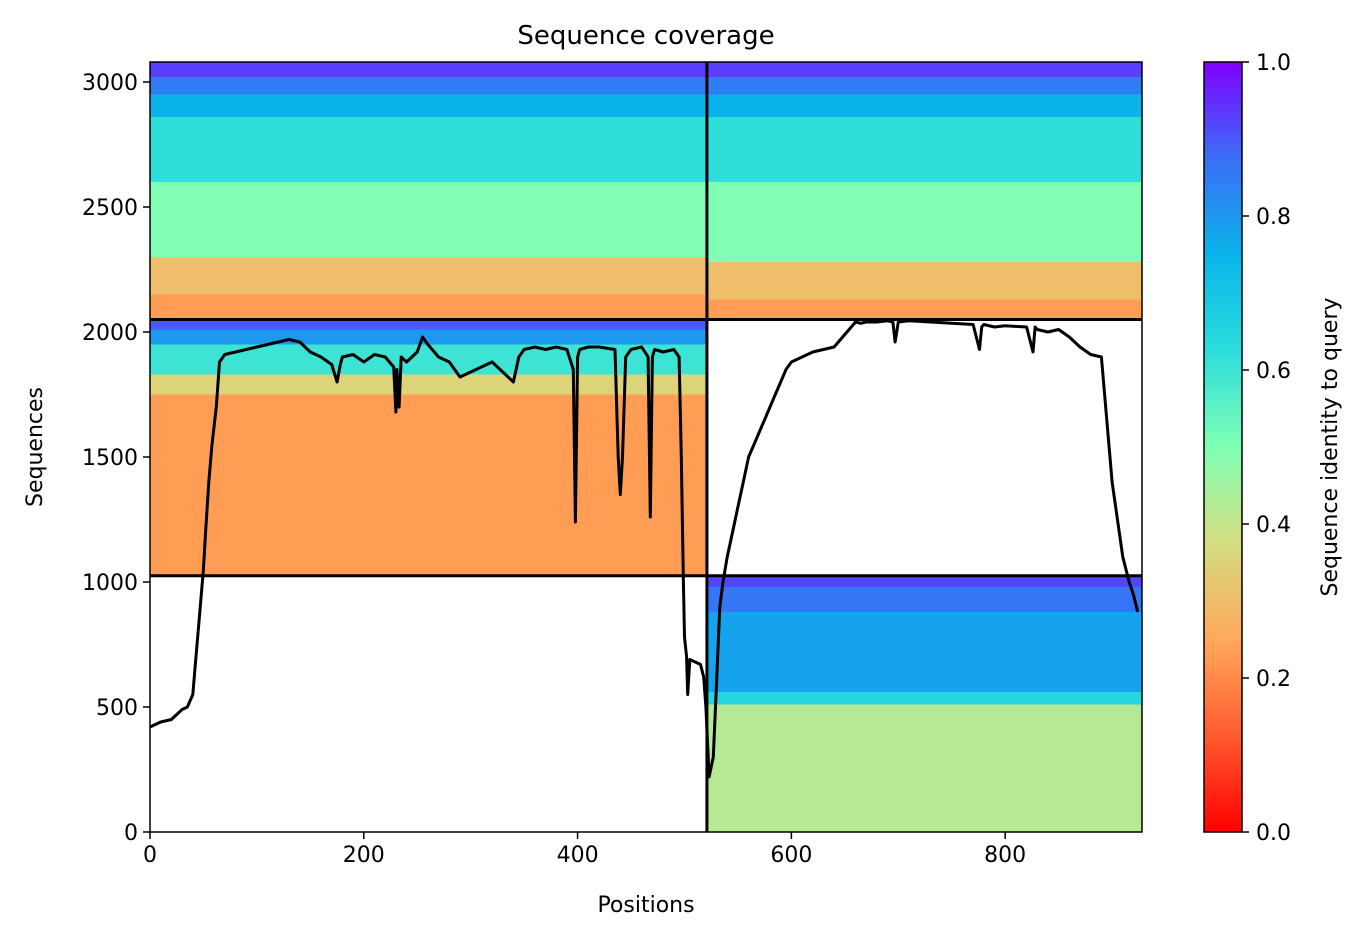 Image resolution: width=1364 pixels, height=939 pixels. Describe the element at coordinates (1273, 217) in the screenshot. I see `colorbar-tick-label: 0.8` at that location.